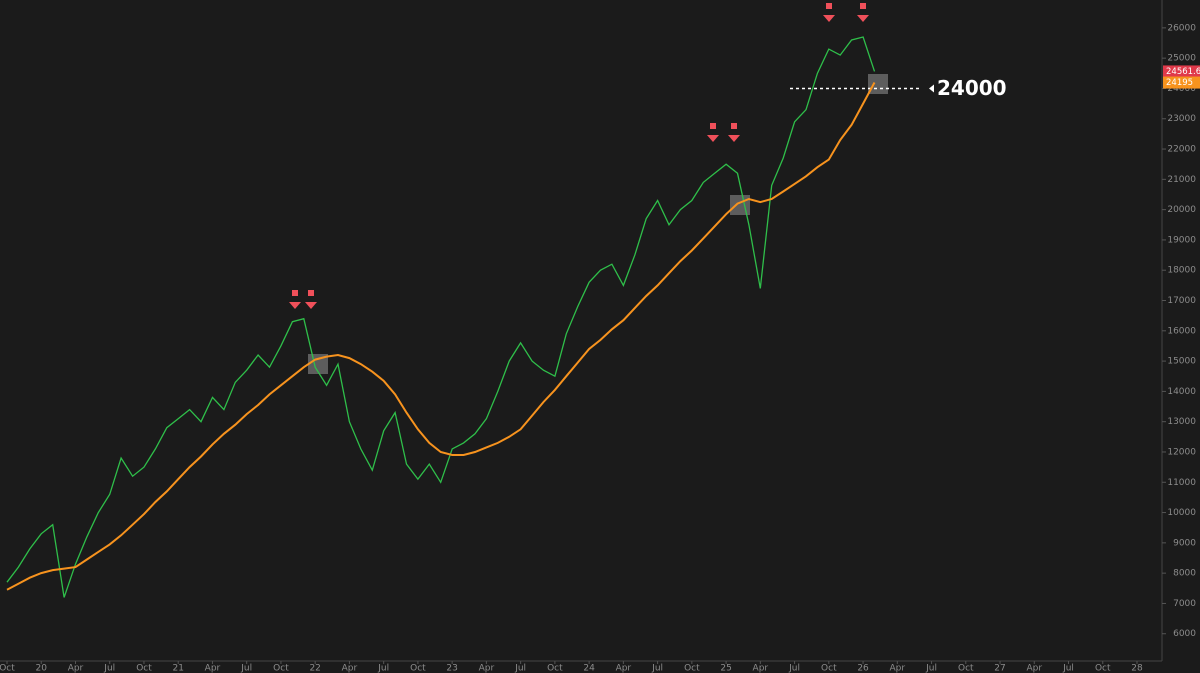  What do you see at coordinates (1181, 392) in the screenshot?
I see `y-tick-label: 14000` at bounding box center [1181, 392].